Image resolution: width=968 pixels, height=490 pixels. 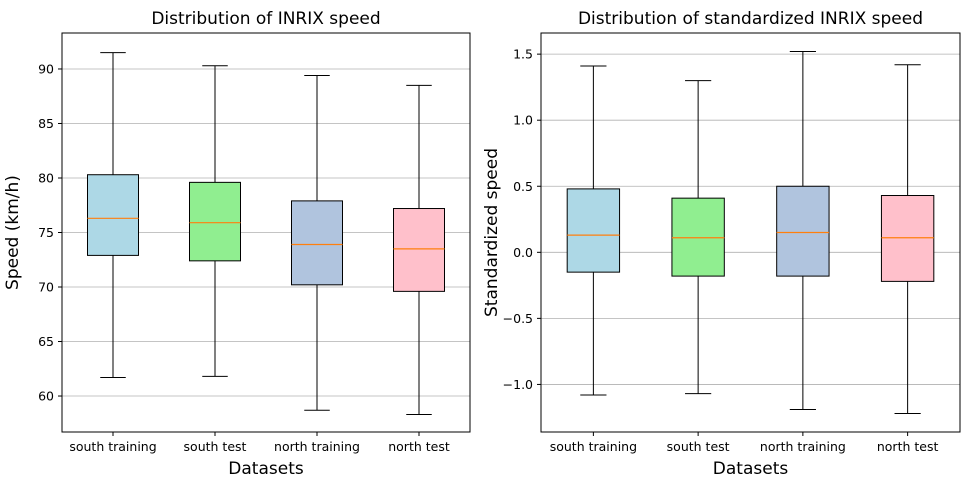 What do you see at coordinates (518, 384) in the screenshot?
I see `y-tick-label: −1.0` at bounding box center [518, 384].